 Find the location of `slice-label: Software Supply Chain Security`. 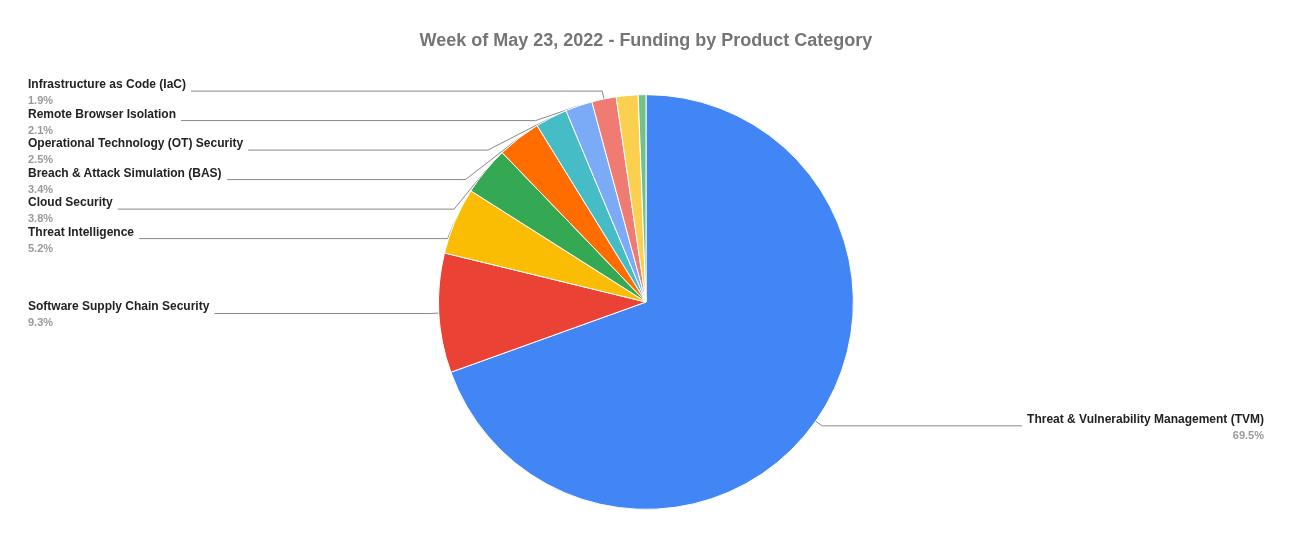

slice-label: Software Supply Chain Security is located at coordinates (119, 306).